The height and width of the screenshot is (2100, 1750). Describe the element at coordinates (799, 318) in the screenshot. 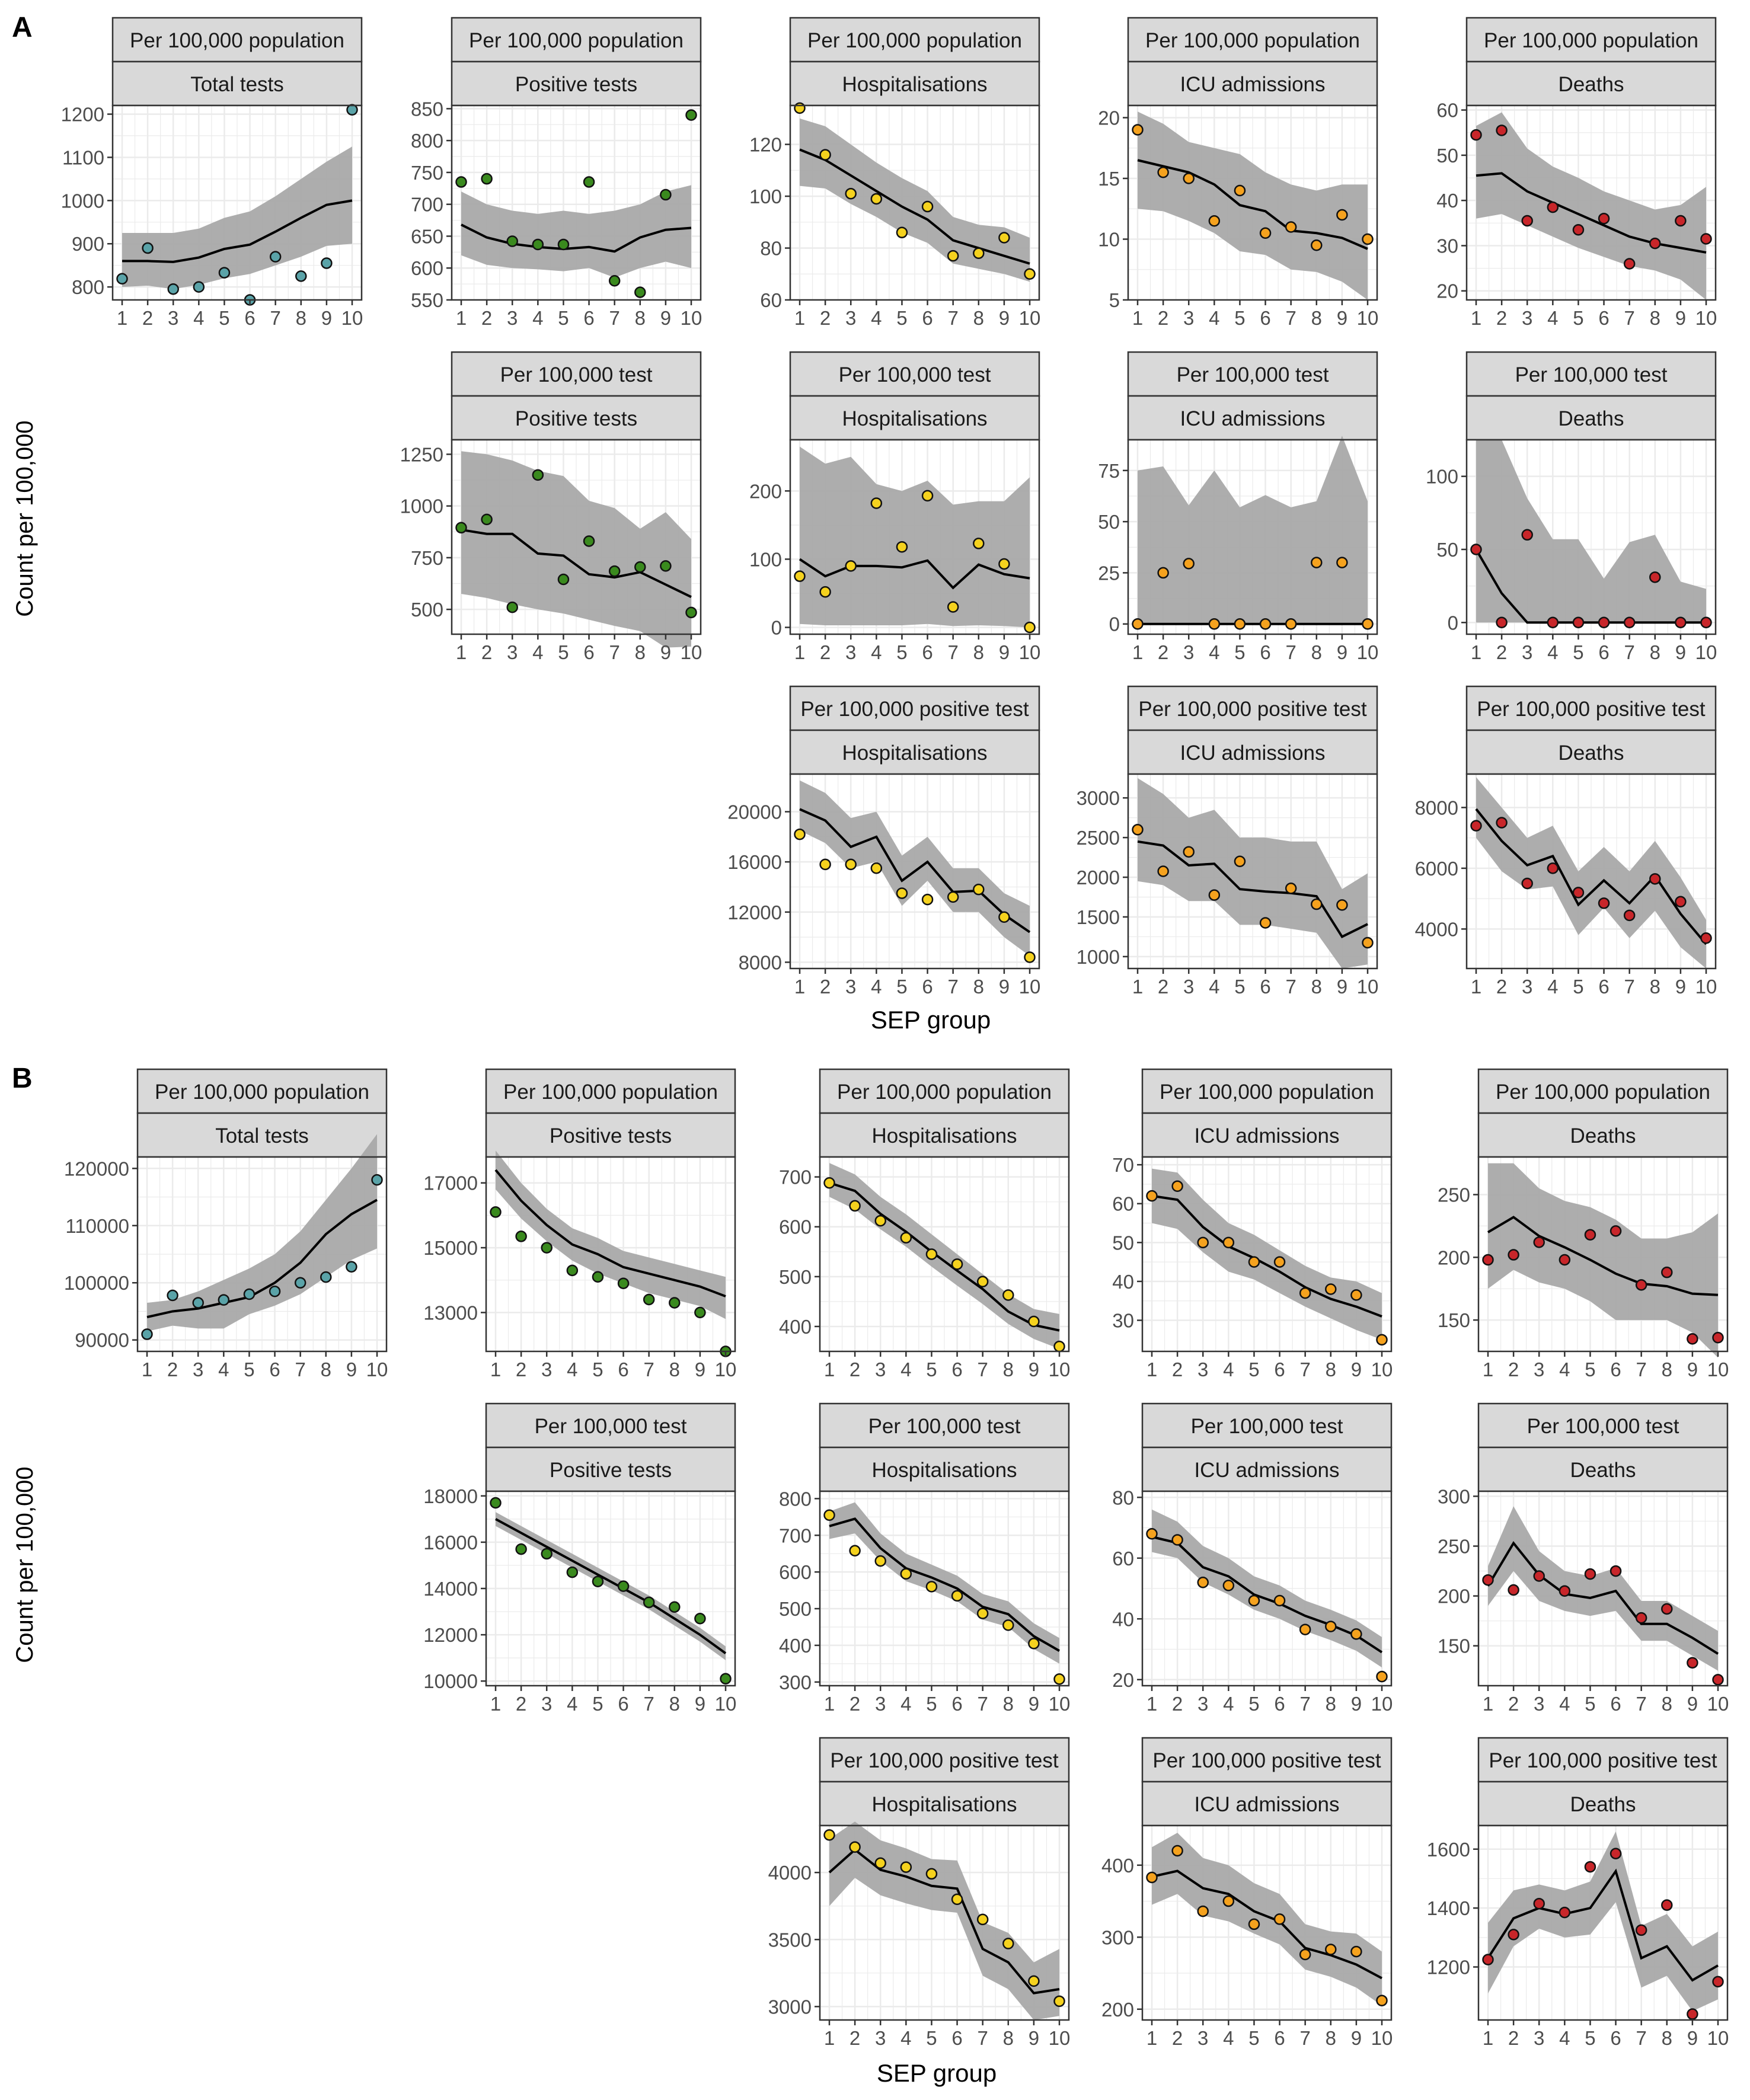

I see `x-tick-label: 1` at that location.